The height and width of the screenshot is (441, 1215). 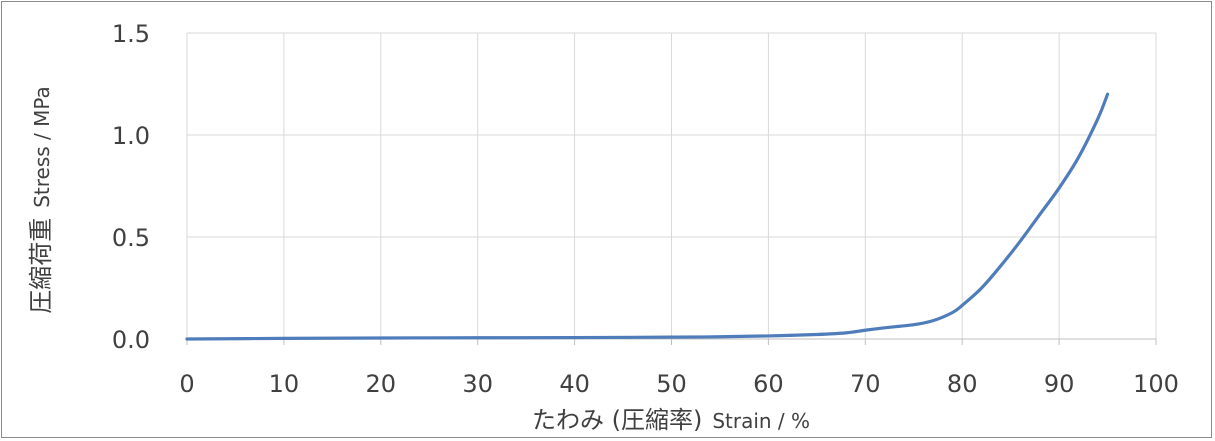 I want to click on x-axis-title: たわみ (圧縮率) Strain / %, so click(x=671, y=420).